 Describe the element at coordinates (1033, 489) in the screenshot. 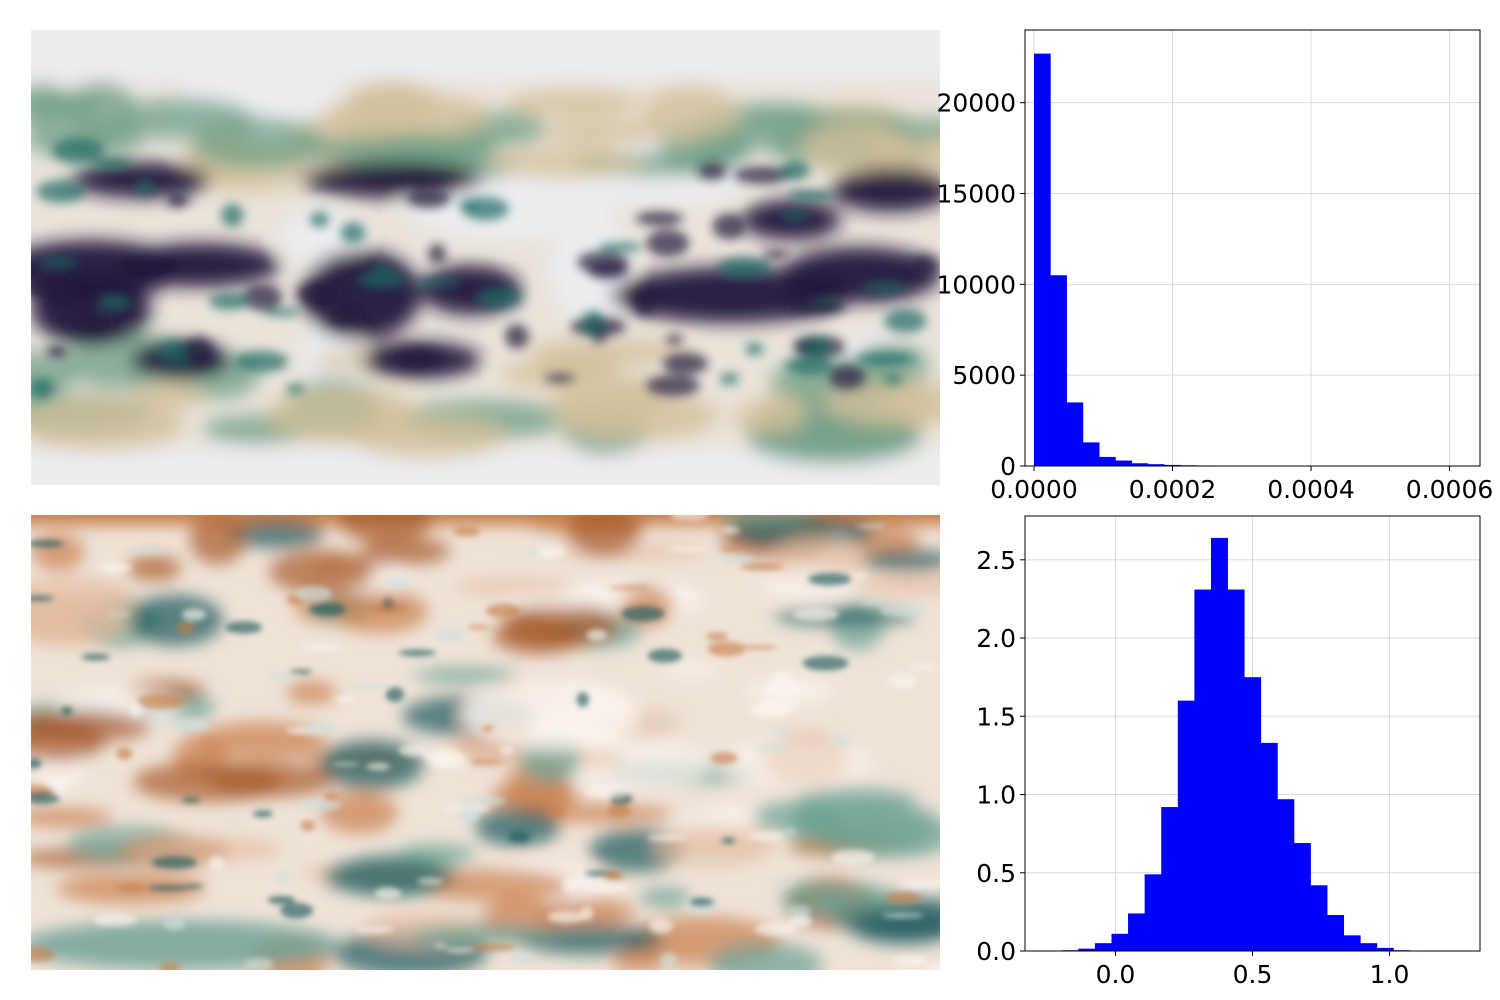

I see `hist-top-xtick-label: 0.0000` at that location.